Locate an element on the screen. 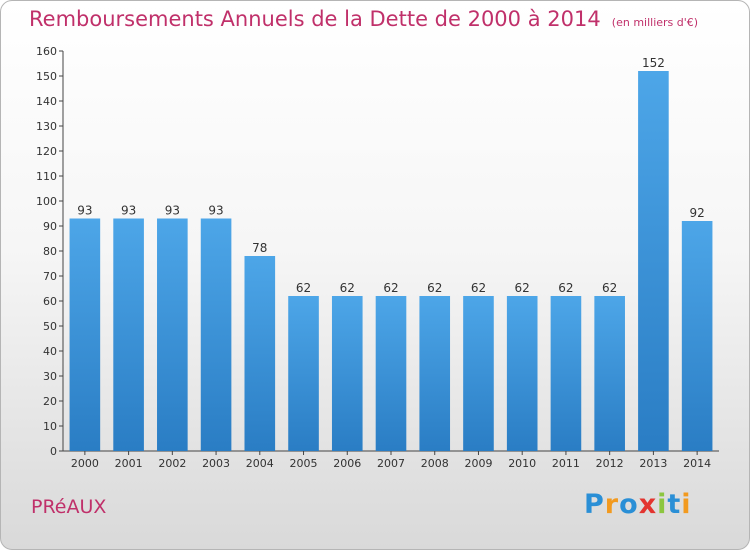 This screenshot has width=750, height=550. y-tick-label: 80 is located at coordinates (50, 251).